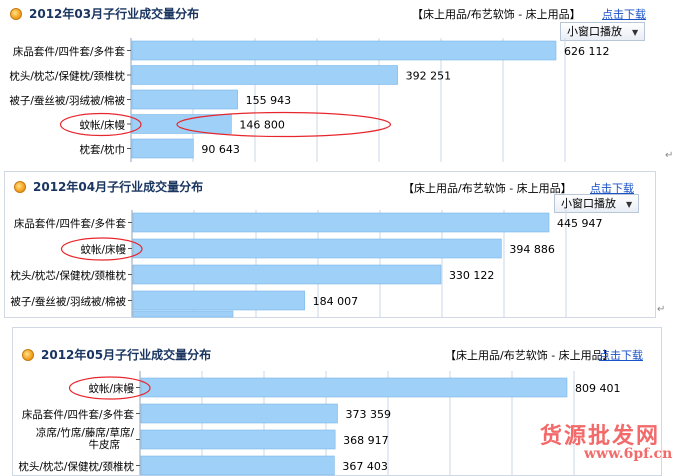 The width and height of the screenshot is (680, 476). What do you see at coordinates (429, 76) in the screenshot?
I see `value-label-1: 392 251` at bounding box center [429, 76].